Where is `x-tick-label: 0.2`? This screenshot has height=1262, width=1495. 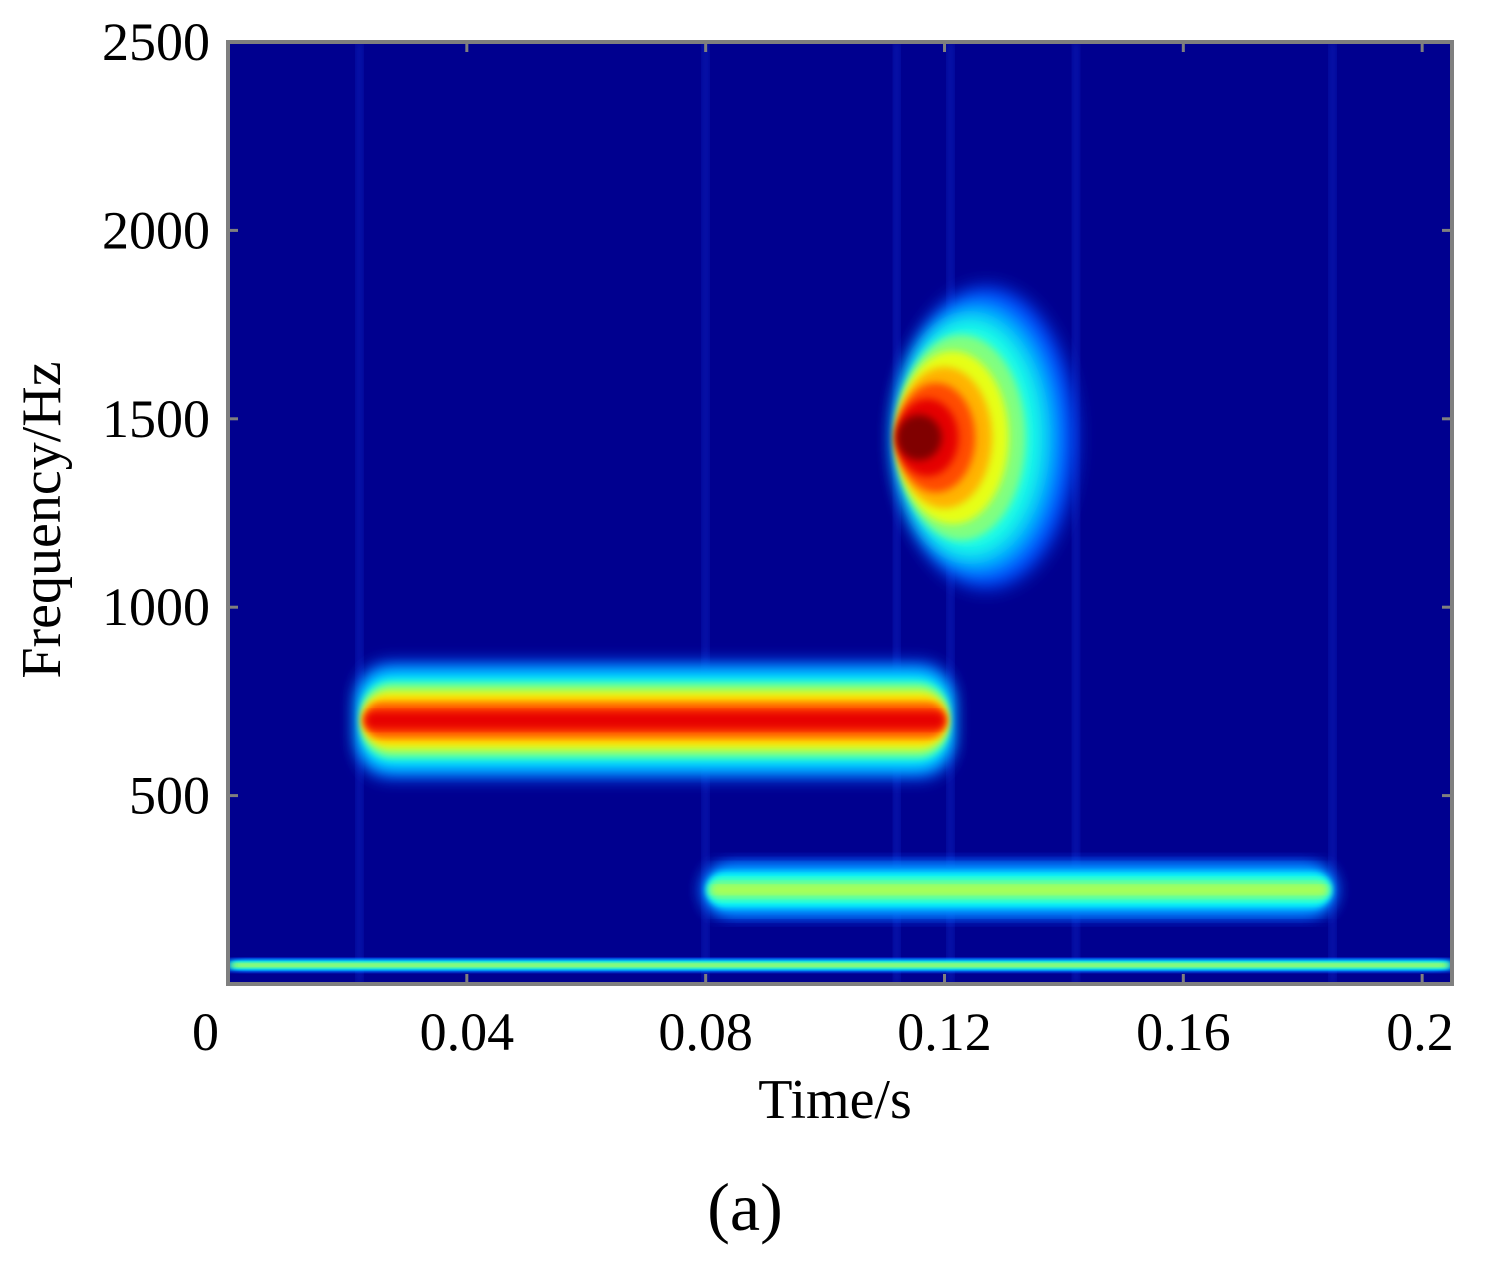
x-tick-label: 0.2 is located at coordinates (1420, 1032).